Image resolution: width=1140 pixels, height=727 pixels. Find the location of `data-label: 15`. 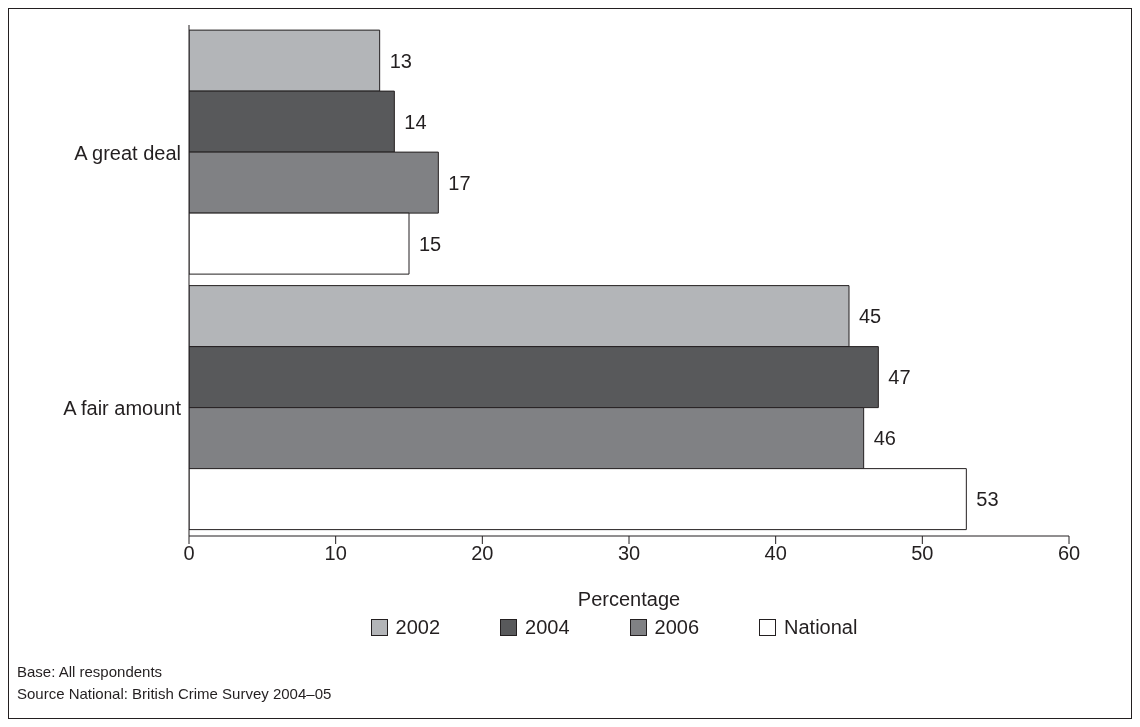

data-label: 15 is located at coordinates (430, 243).